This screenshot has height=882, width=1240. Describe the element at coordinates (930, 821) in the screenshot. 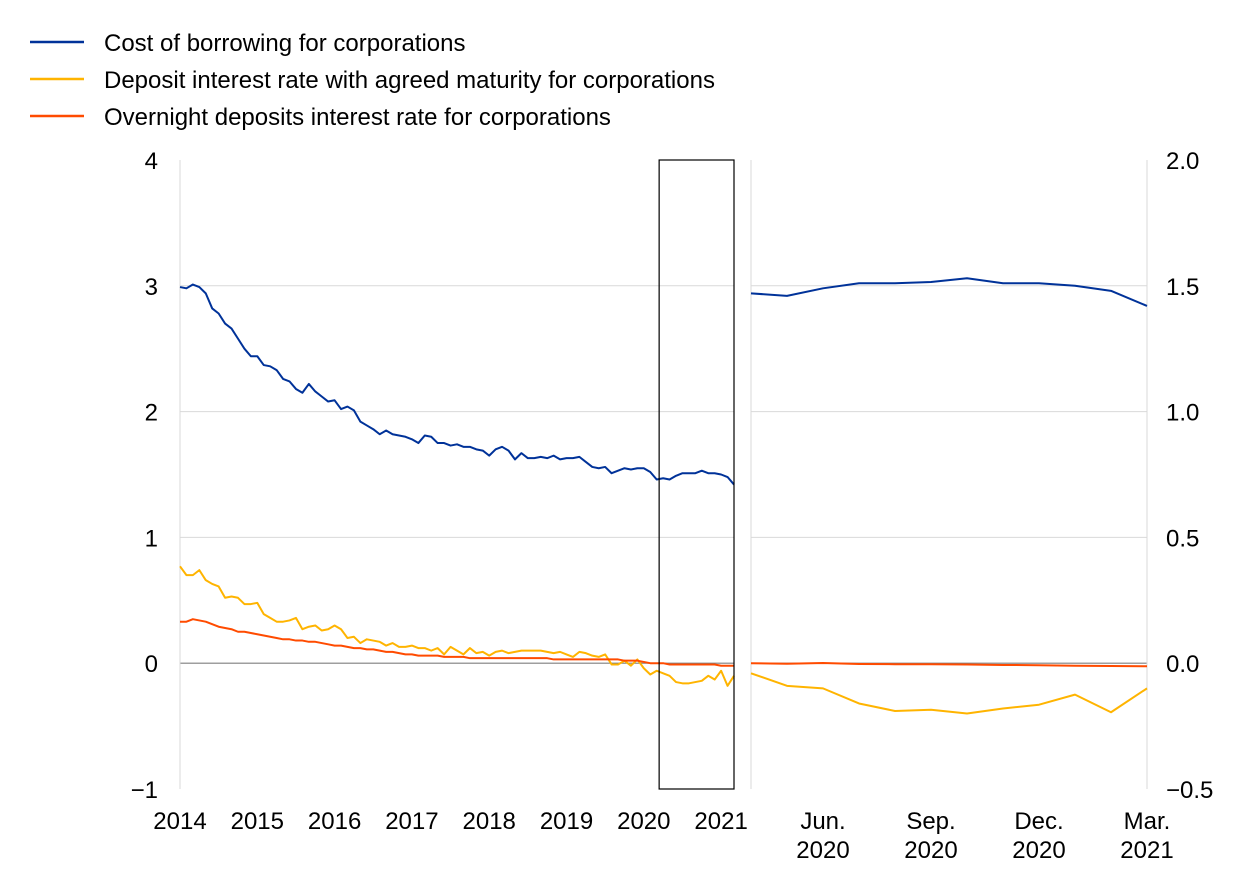

I see `x-tick-label-zoom-month: Sep.` at that location.